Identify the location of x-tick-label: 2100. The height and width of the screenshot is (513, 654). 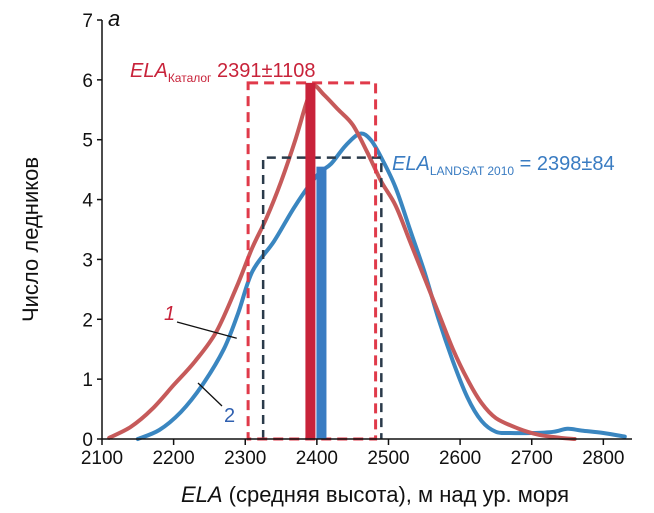
(102, 458).